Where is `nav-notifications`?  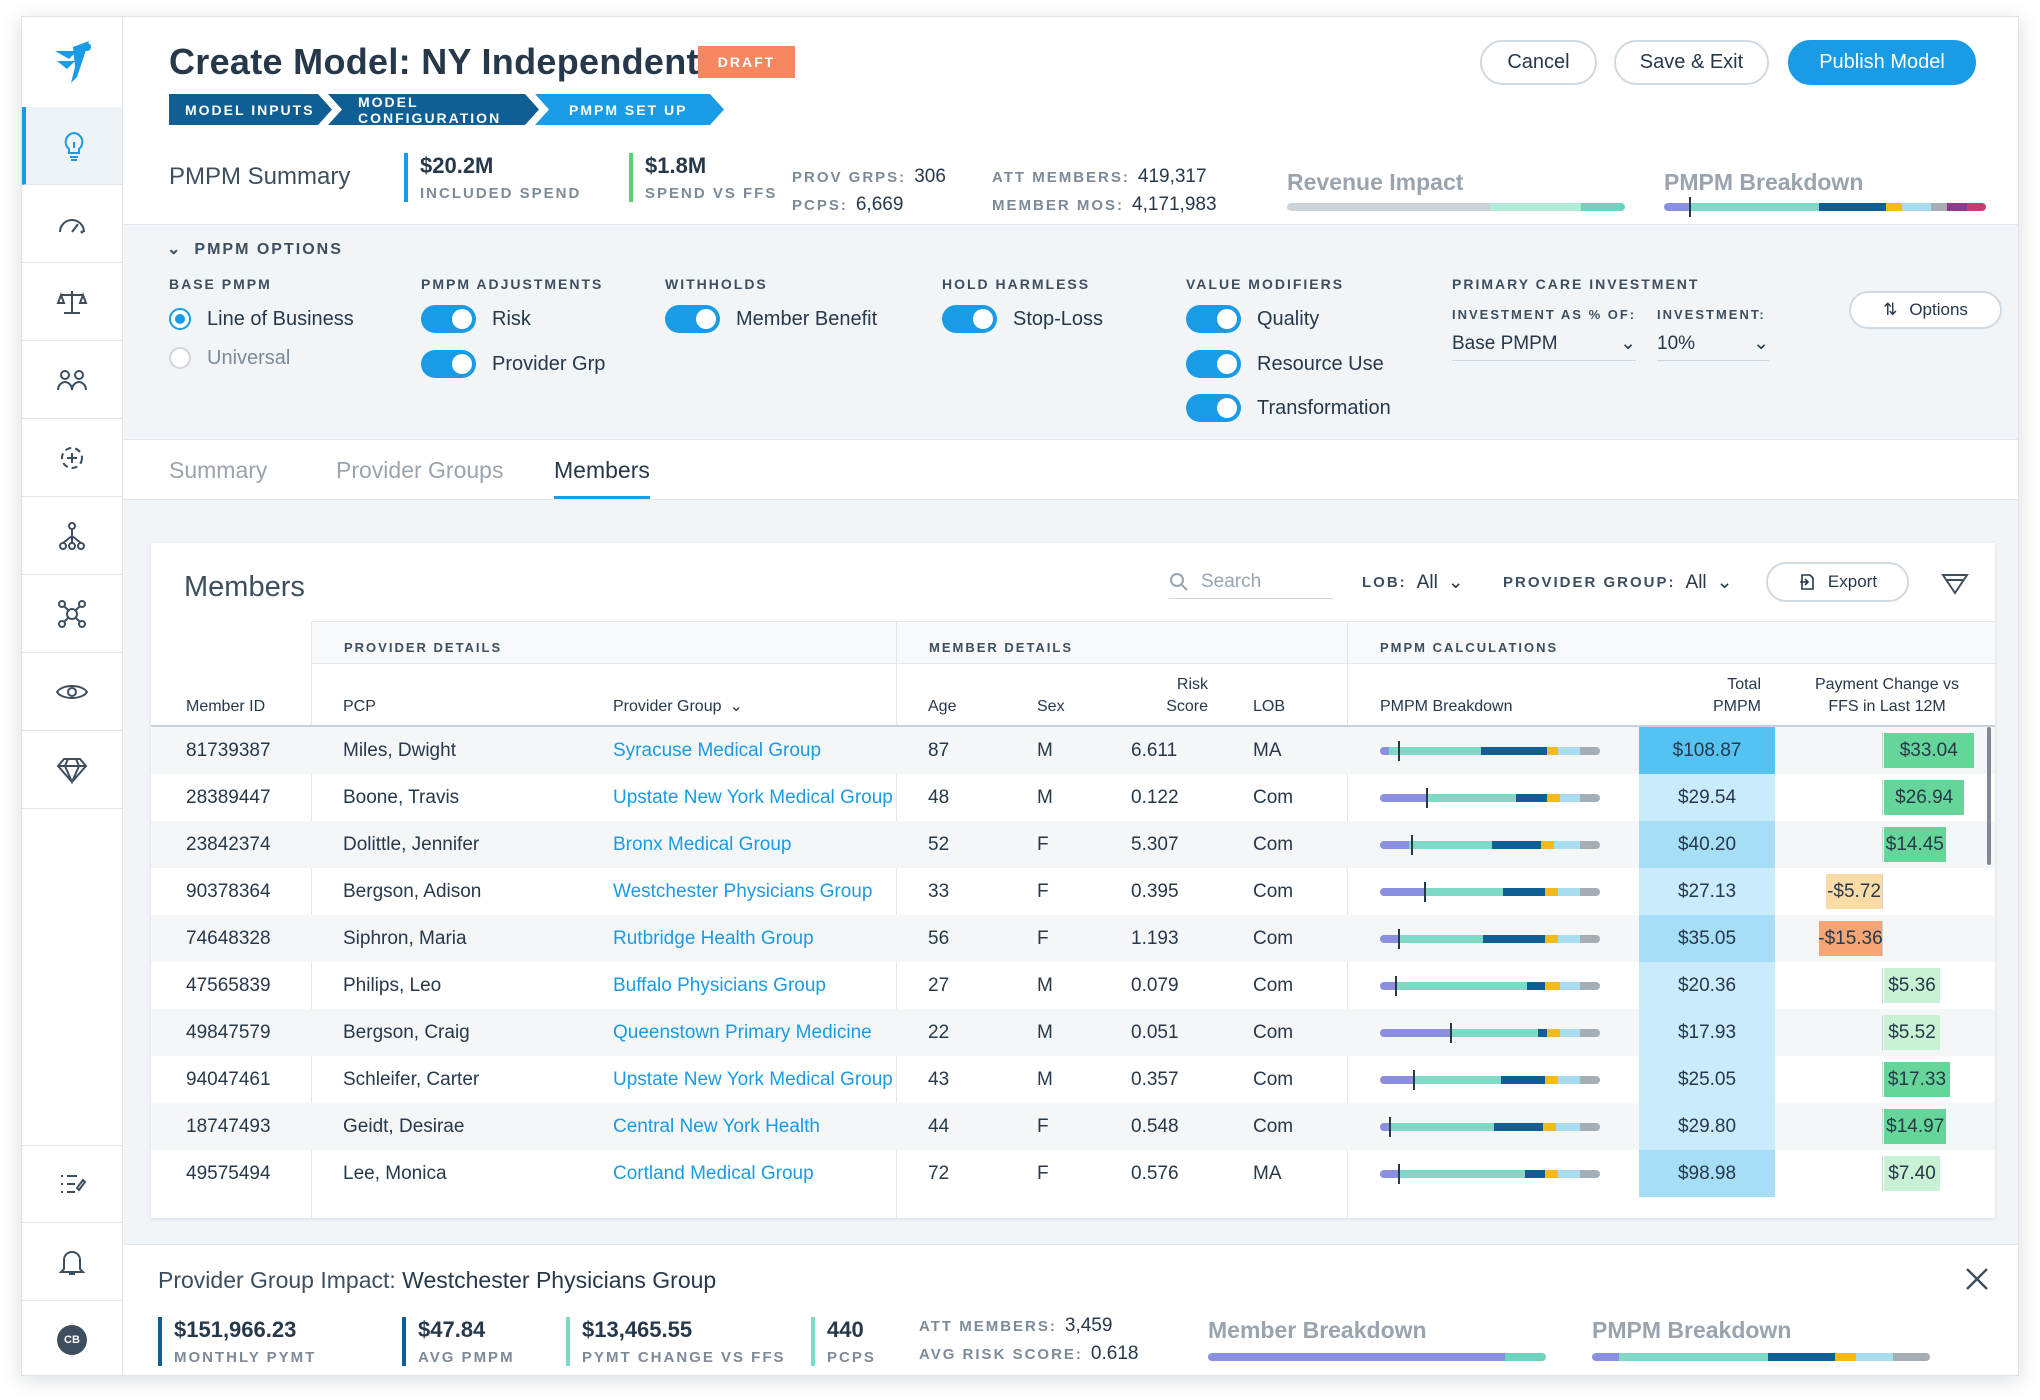 nav-notifications is located at coordinates (72, 1262).